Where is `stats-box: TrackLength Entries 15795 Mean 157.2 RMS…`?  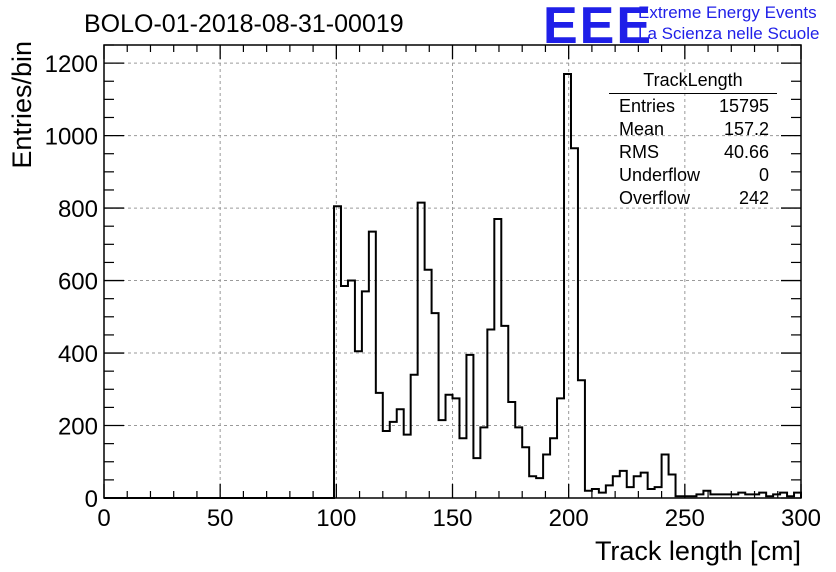 stats-box: TrackLength Entries 15795 Mean 157.2 RMS… is located at coordinates (693, 140).